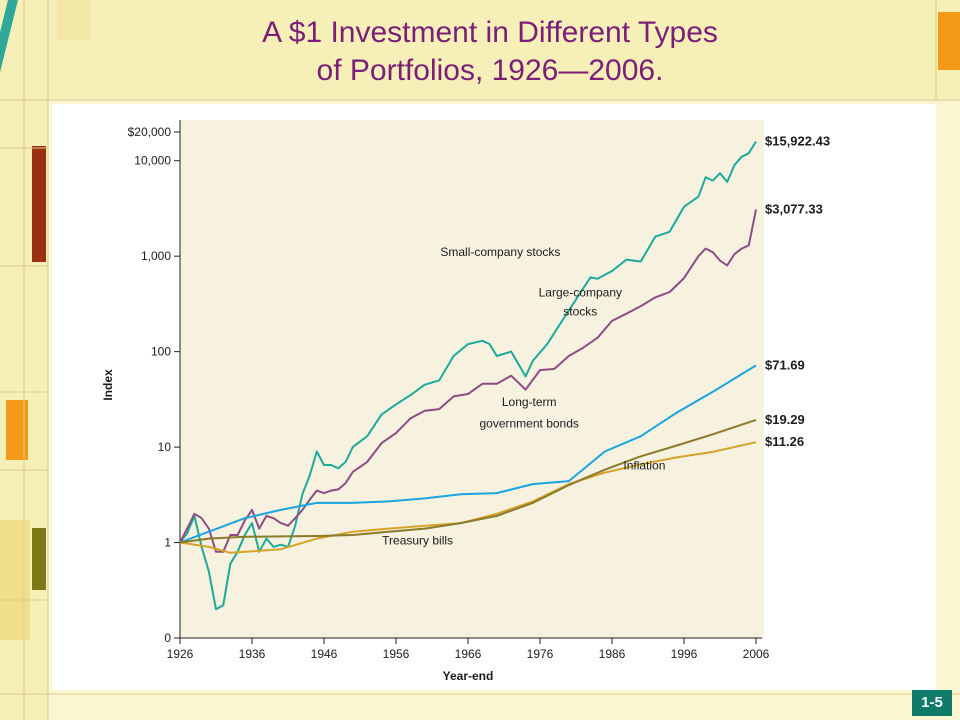 Image resolution: width=960 pixels, height=720 pixels. I want to click on yellow-block, so click(15, 580).